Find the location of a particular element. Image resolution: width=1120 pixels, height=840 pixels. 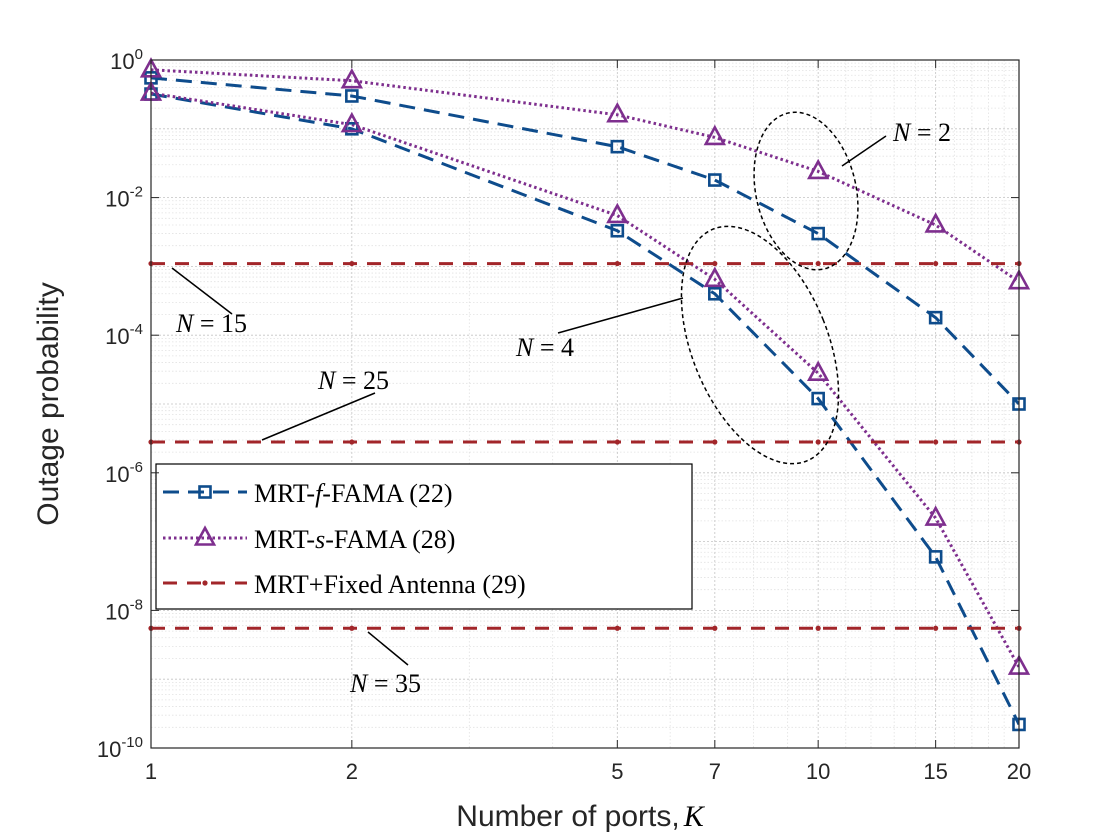

x-axis-title: Number of ports, K is located at coordinates (580, 816).